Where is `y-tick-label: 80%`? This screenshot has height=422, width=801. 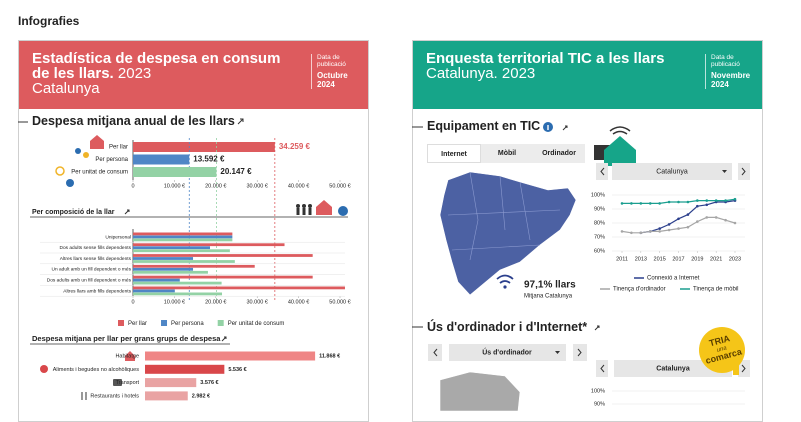
y-tick-label: 80% is located at coordinates (599, 223).